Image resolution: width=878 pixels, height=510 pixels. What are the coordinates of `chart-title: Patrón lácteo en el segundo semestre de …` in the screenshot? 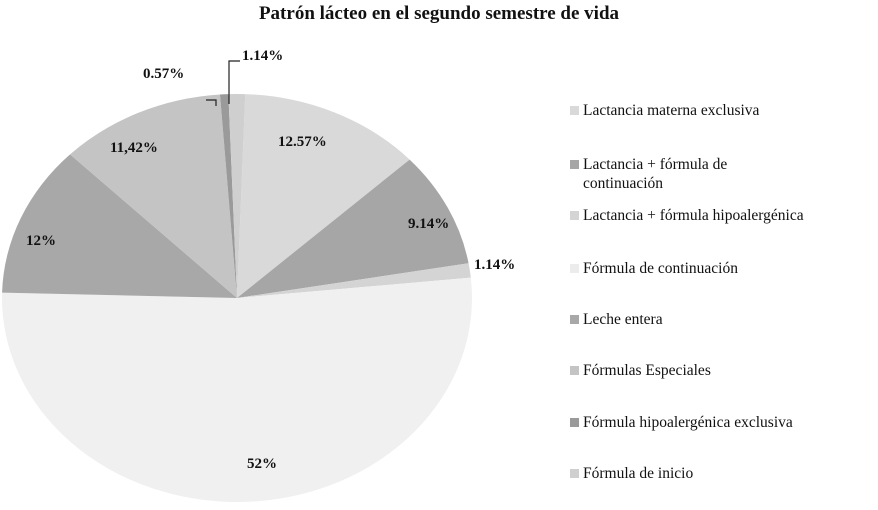 It's located at (439, 13).